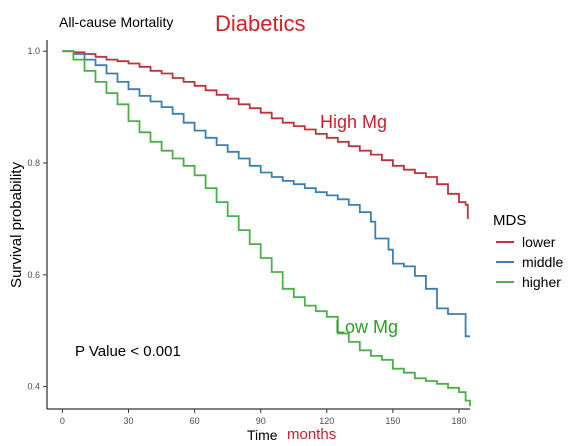  Describe the element at coordinates (458, 421) in the screenshot. I see `x-tick-label: 180` at that location.